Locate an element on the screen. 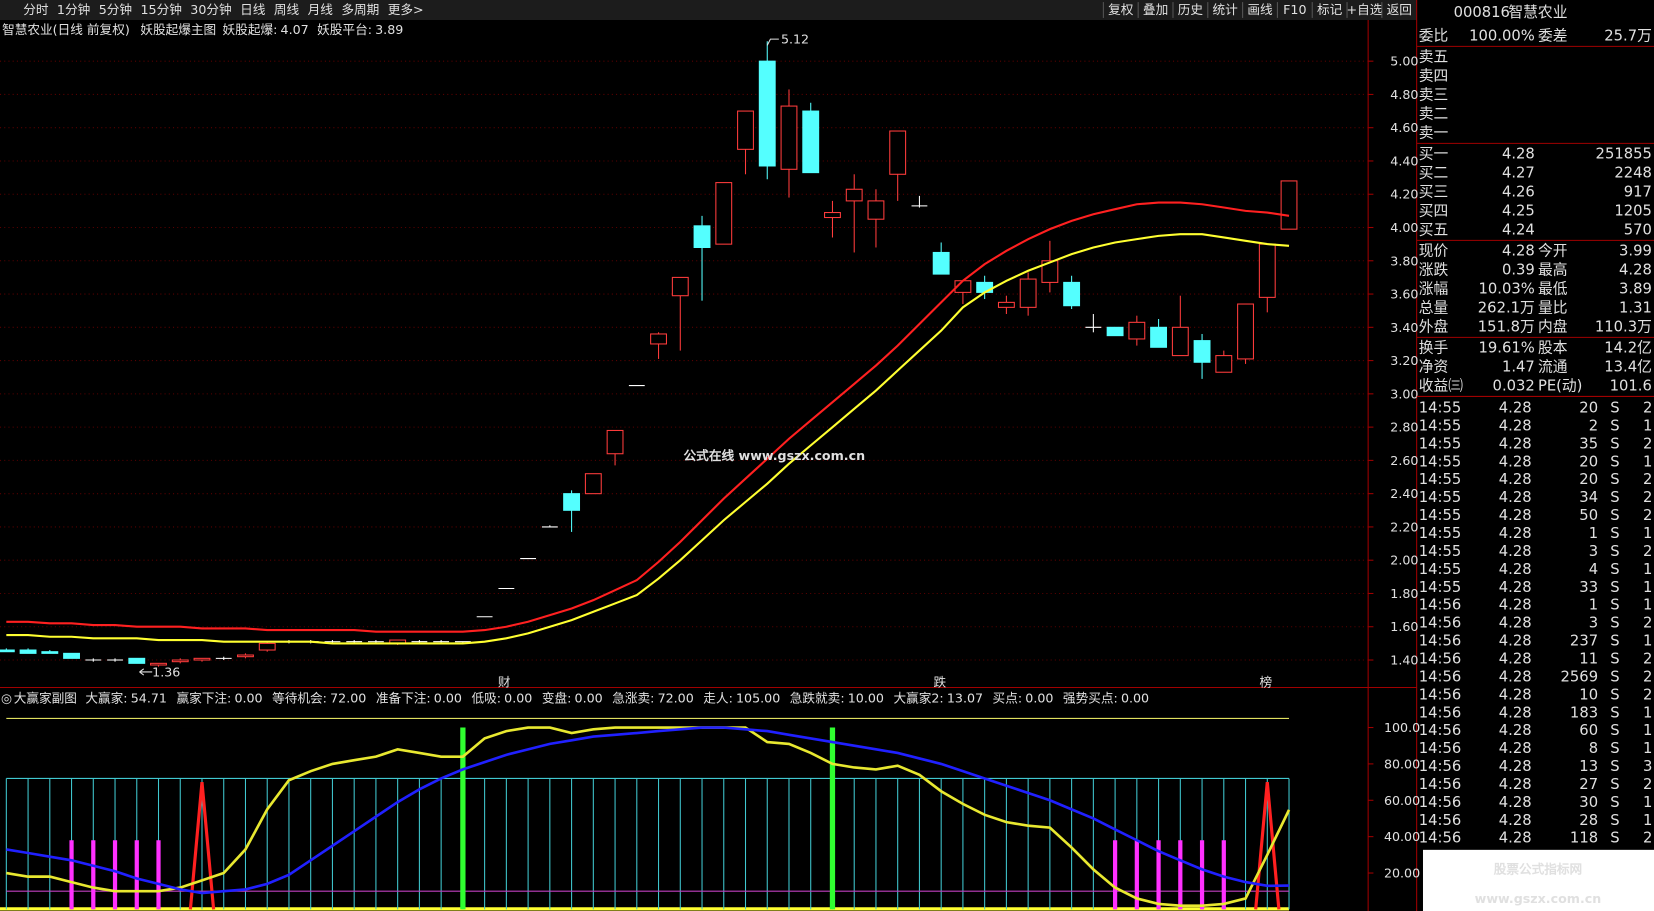 This screenshot has height=911, width=1654. bid-price: 4.28 is located at coordinates (1518, 153).